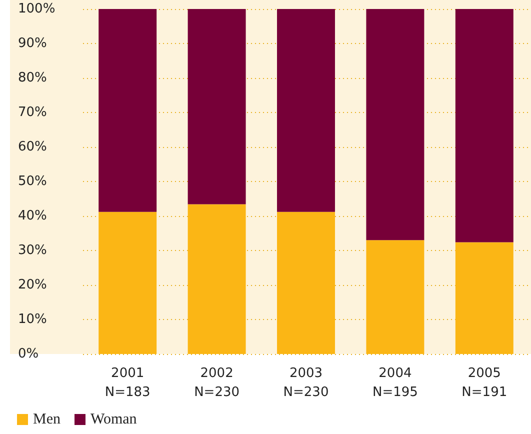 The height and width of the screenshot is (434, 531). I want to click on y-tick-label: 50%, so click(32, 181).